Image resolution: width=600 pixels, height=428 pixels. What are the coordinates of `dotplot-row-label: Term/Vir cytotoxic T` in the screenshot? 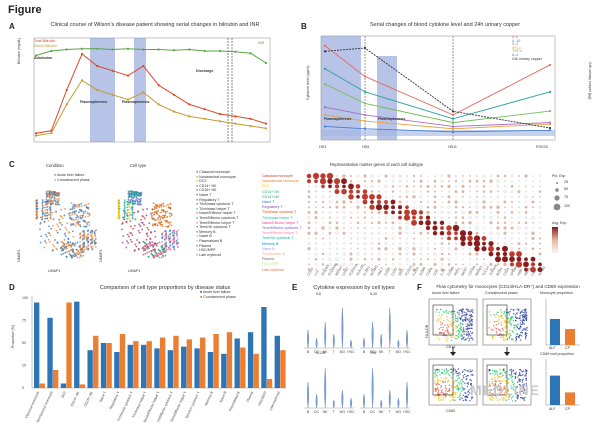 It's located at (278, 238).